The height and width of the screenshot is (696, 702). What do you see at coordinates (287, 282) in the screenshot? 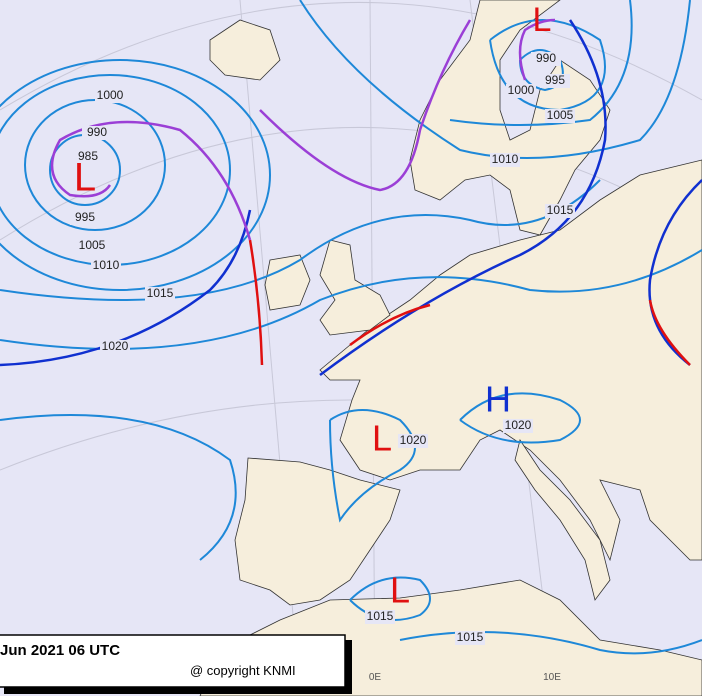
I see `ireland` at bounding box center [287, 282].